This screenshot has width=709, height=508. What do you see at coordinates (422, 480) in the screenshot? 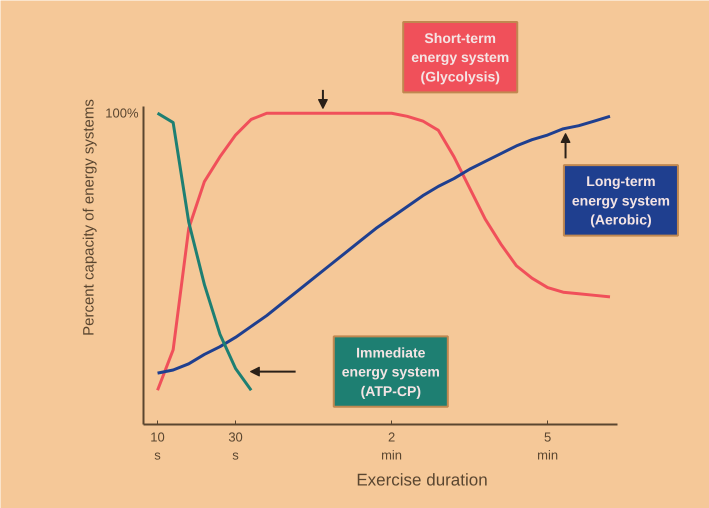
I see `x-axis-title: Exercise duration` at bounding box center [422, 480].